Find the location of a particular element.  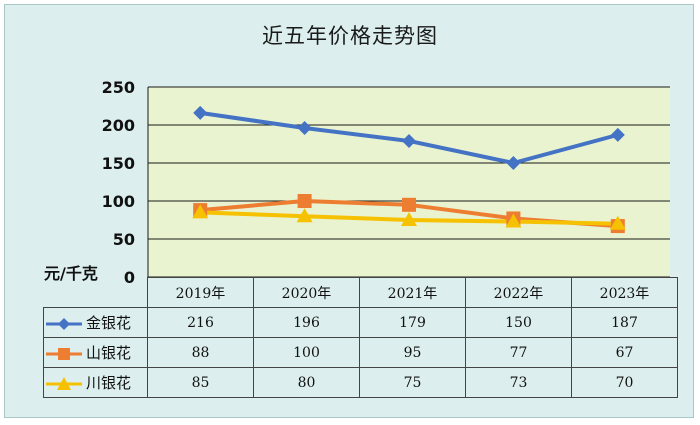

data-label: 70 is located at coordinates (624, 382).